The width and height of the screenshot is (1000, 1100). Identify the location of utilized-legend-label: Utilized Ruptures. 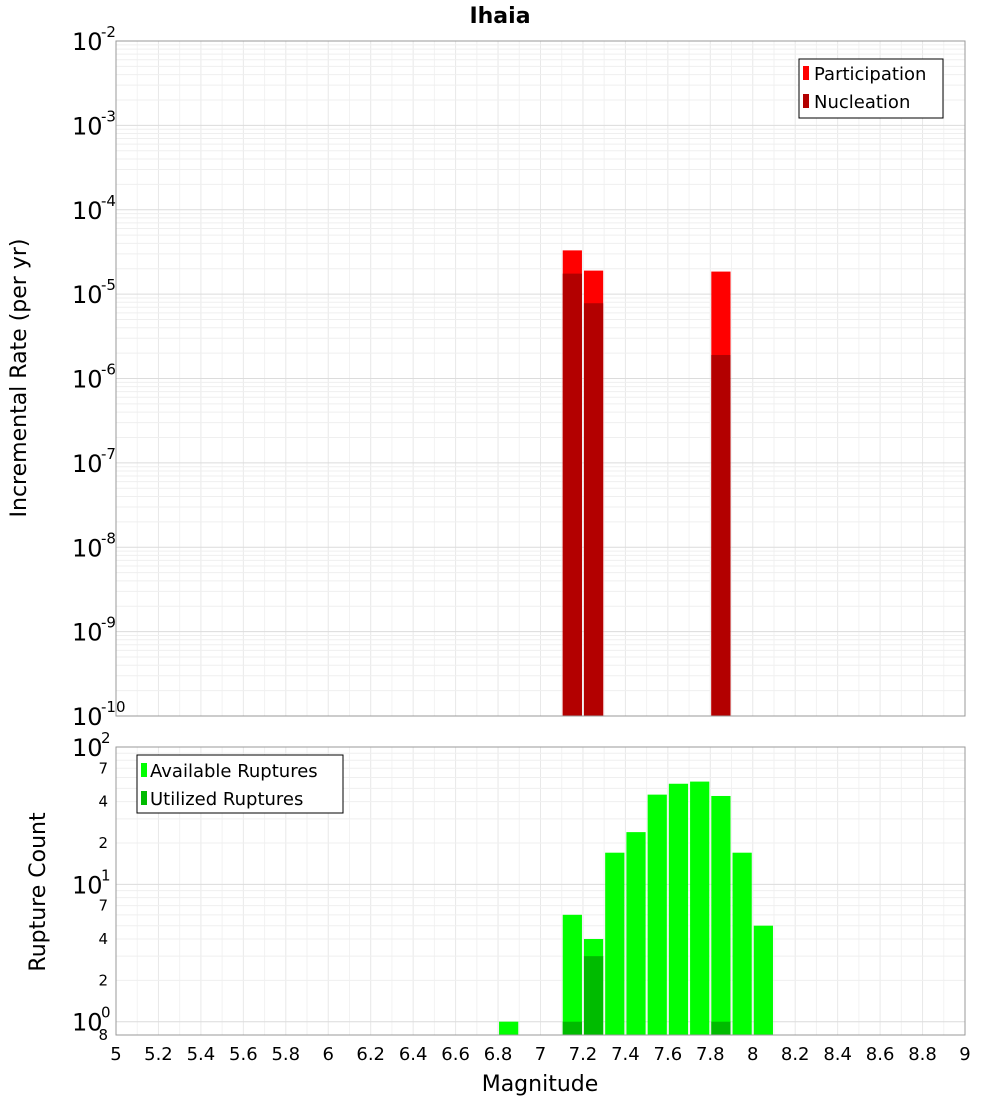
(226, 799).